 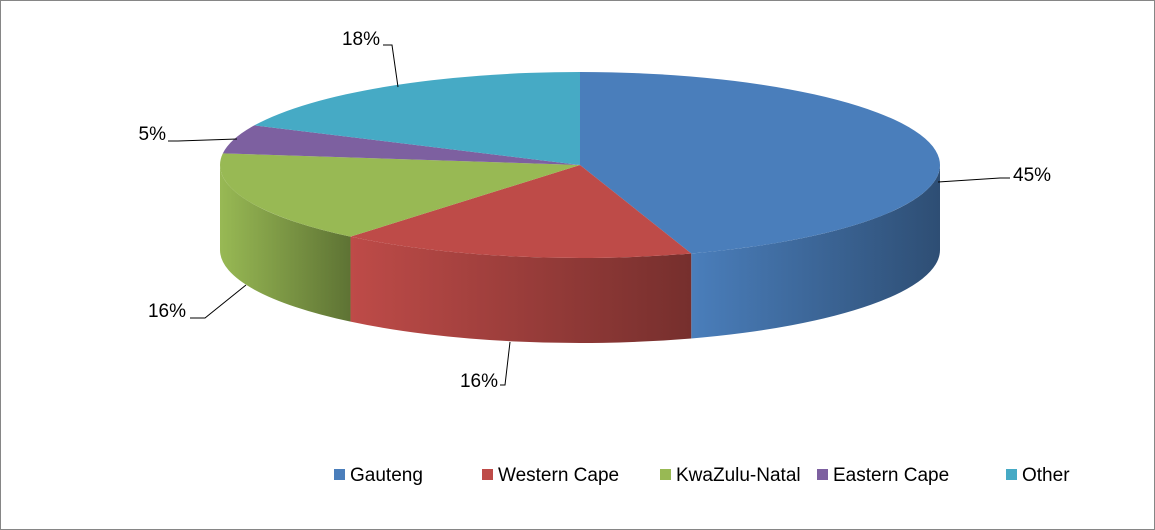 What do you see at coordinates (153, 134) in the screenshot?
I see `data-label: 5%` at bounding box center [153, 134].